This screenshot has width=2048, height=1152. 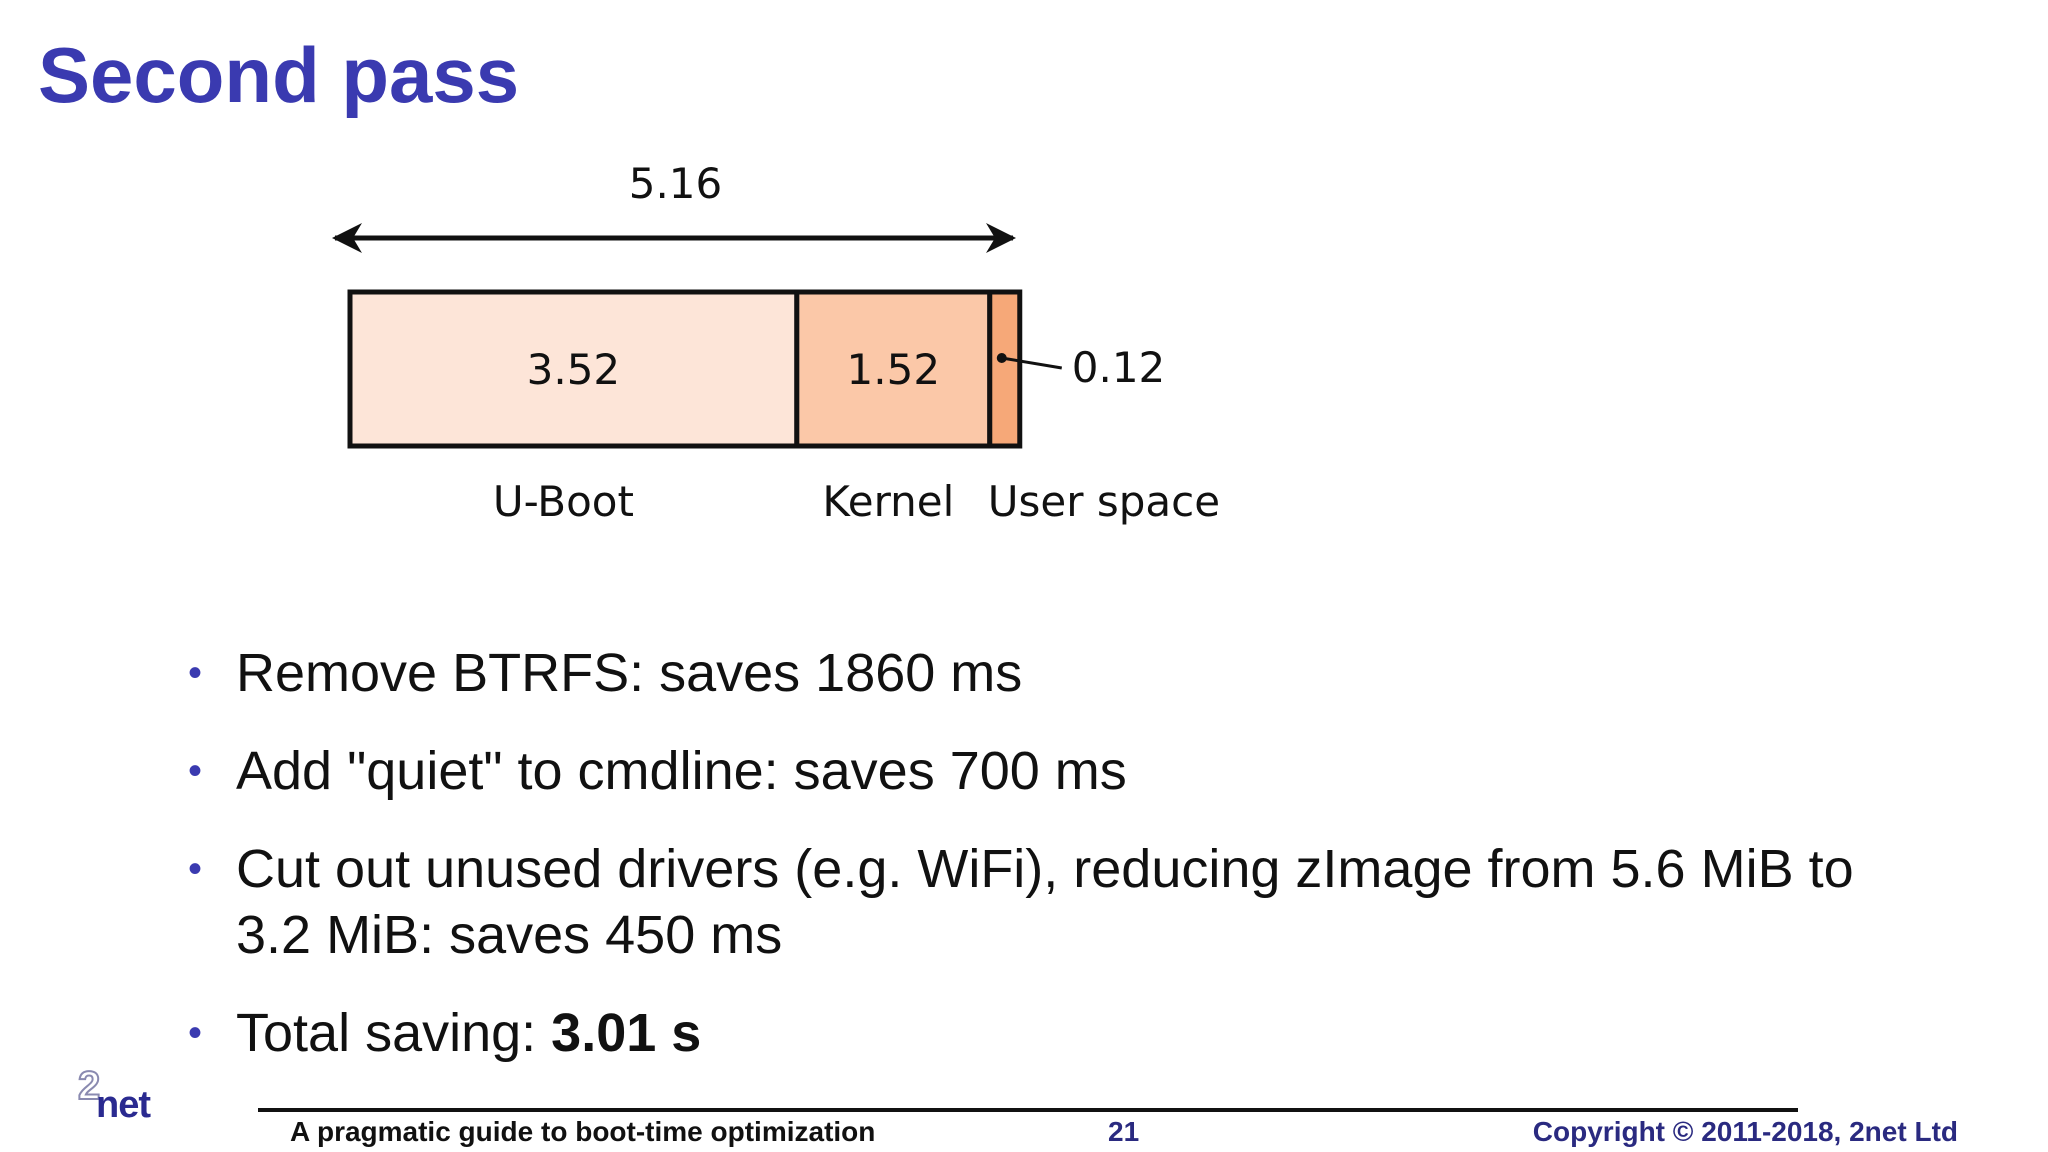 What do you see at coordinates (629, 673) in the screenshot?
I see `bullet-text: Remove BTRFS: saves 1860 ms` at bounding box center [629, 673].